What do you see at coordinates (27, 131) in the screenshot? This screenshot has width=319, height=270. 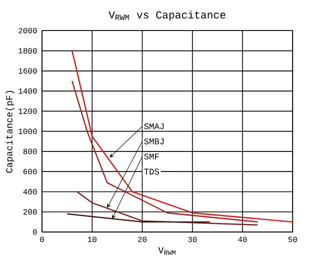 I see `y-tick-label: 1000` at bounding box center [27, 131].